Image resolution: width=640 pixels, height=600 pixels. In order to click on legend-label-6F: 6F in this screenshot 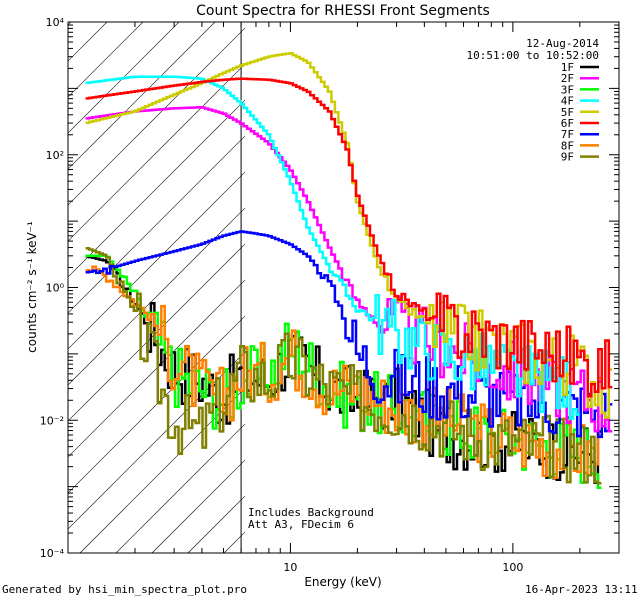, I will do `click(567, 123)`.